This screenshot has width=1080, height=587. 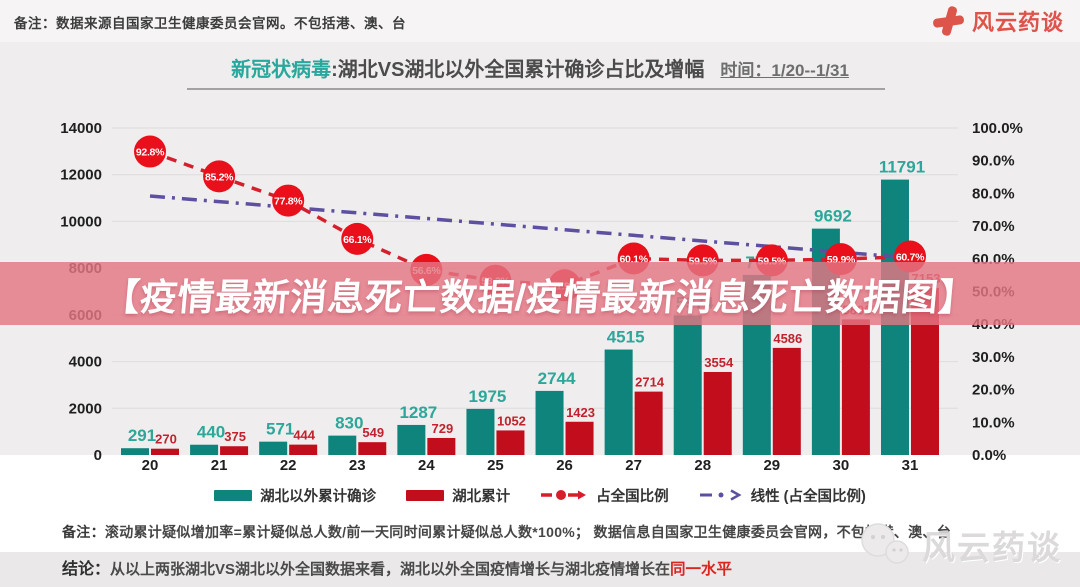 I want to click on purple-dashdot-line-icon, so click(x=720, y=495).